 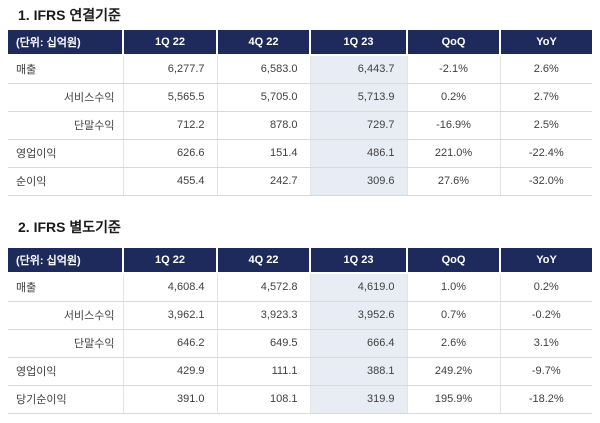 What do you see at coordinates (545, 153) in the screenshot?
I see `value-yoy: -22.4%` at bounding box center [545, 153].